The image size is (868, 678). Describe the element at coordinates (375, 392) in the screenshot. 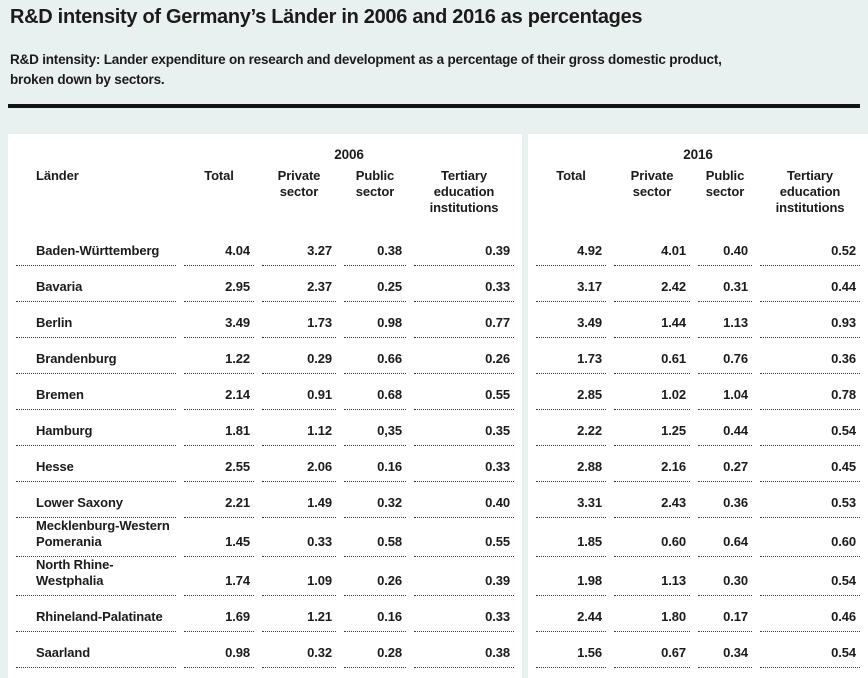

I see `value-cell: 0.68` at that location.